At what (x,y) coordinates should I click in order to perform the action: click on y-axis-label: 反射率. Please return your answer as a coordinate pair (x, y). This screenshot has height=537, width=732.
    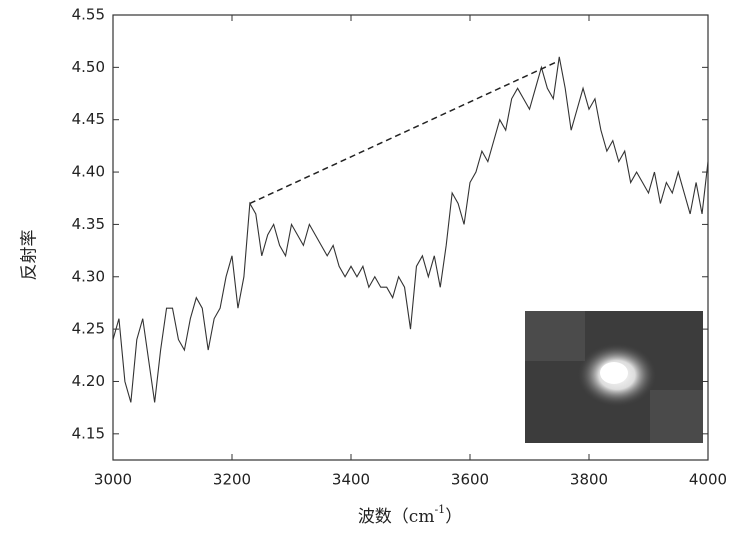
    Looking at the image, I should click on (30, 255).